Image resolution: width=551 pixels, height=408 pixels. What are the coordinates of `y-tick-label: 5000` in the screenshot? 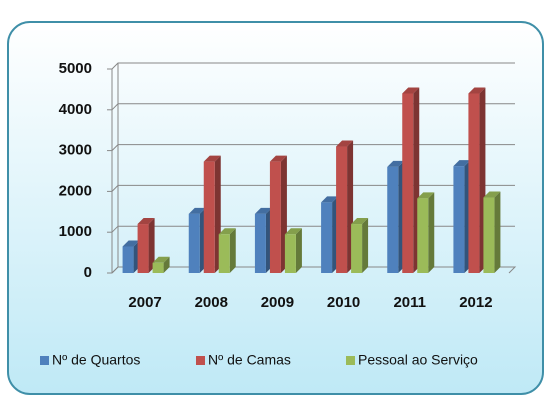 It's located at (75, 68).